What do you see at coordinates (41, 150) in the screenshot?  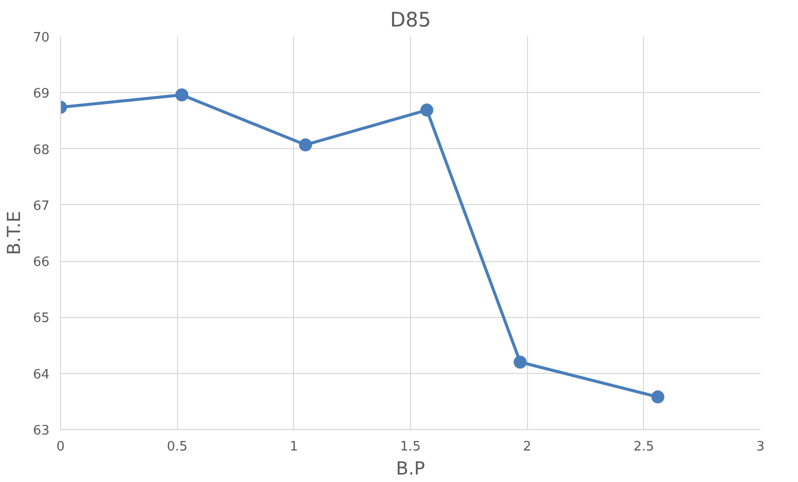 I see `y-tick-label: 68` at bounding box center [41, 150].